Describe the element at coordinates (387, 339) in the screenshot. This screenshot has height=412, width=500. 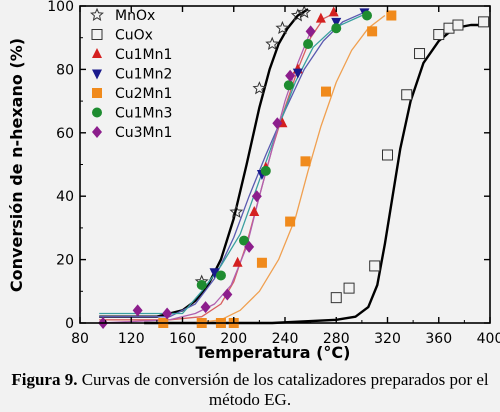
I see `x-tick-label: 320` at that location.